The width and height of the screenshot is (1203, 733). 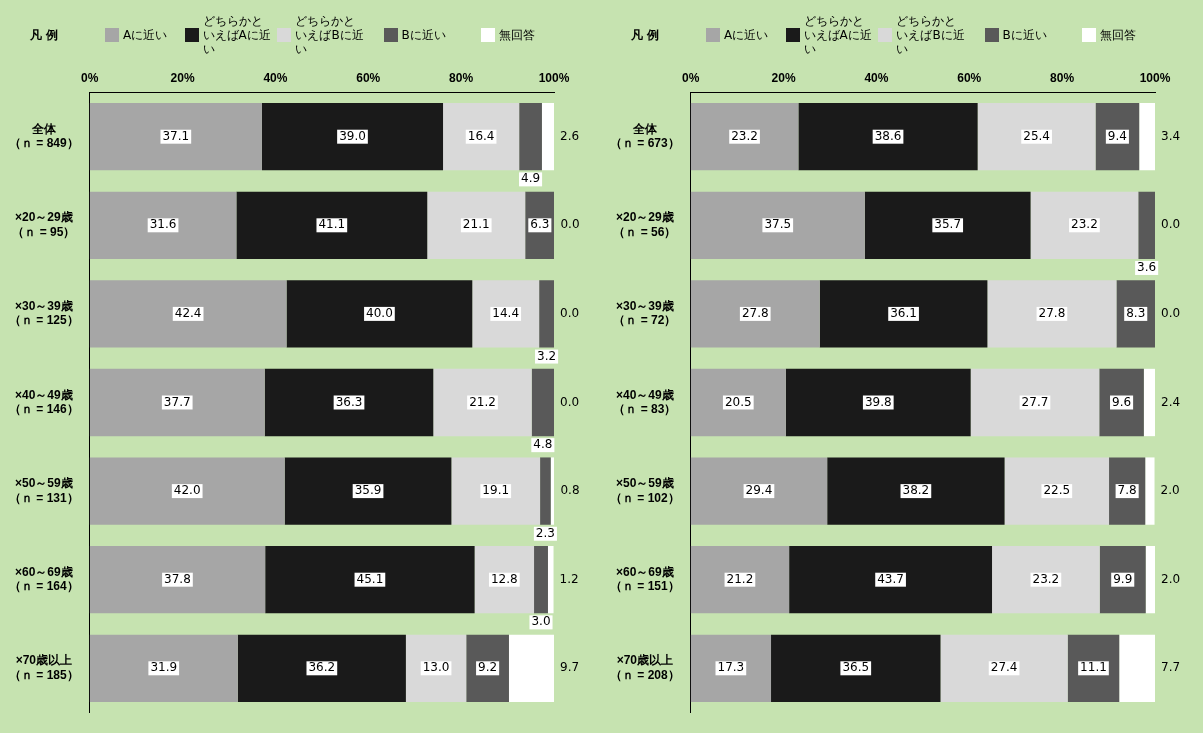 I want to click on data-label: 36.1, so click(x=903, y=313).